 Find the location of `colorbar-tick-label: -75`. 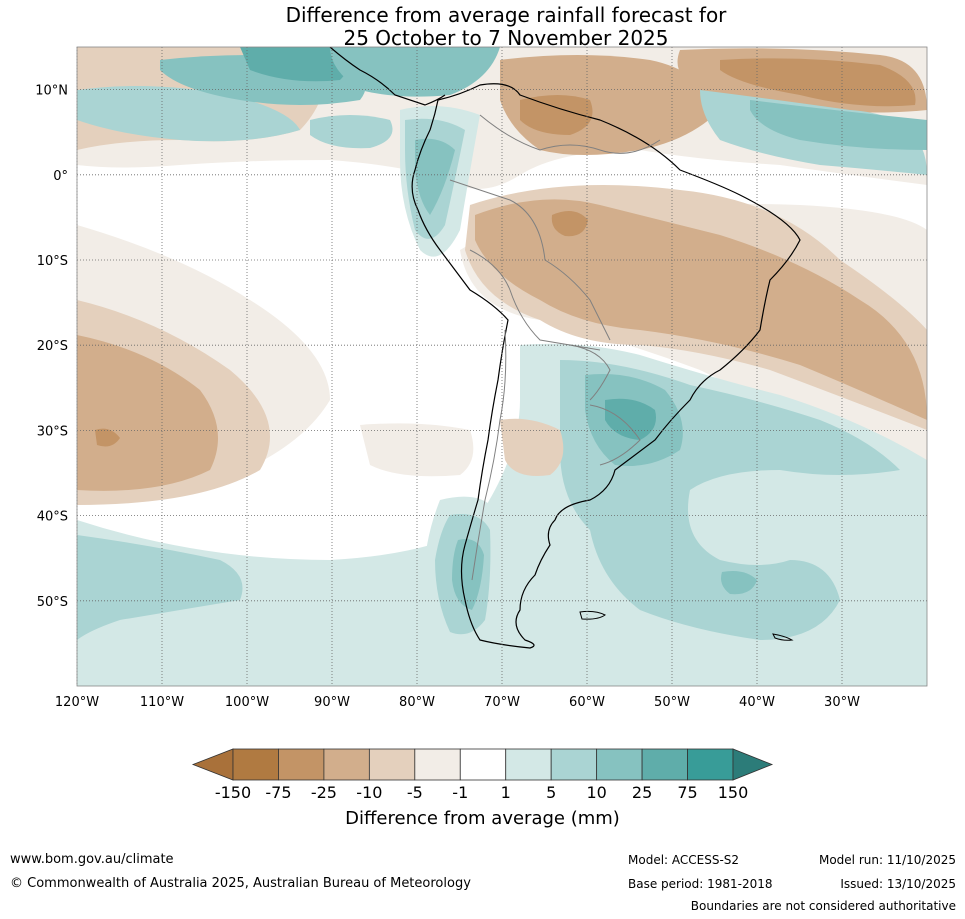

colorbar-tick-label: -75 is located at coordinates (278, 792).